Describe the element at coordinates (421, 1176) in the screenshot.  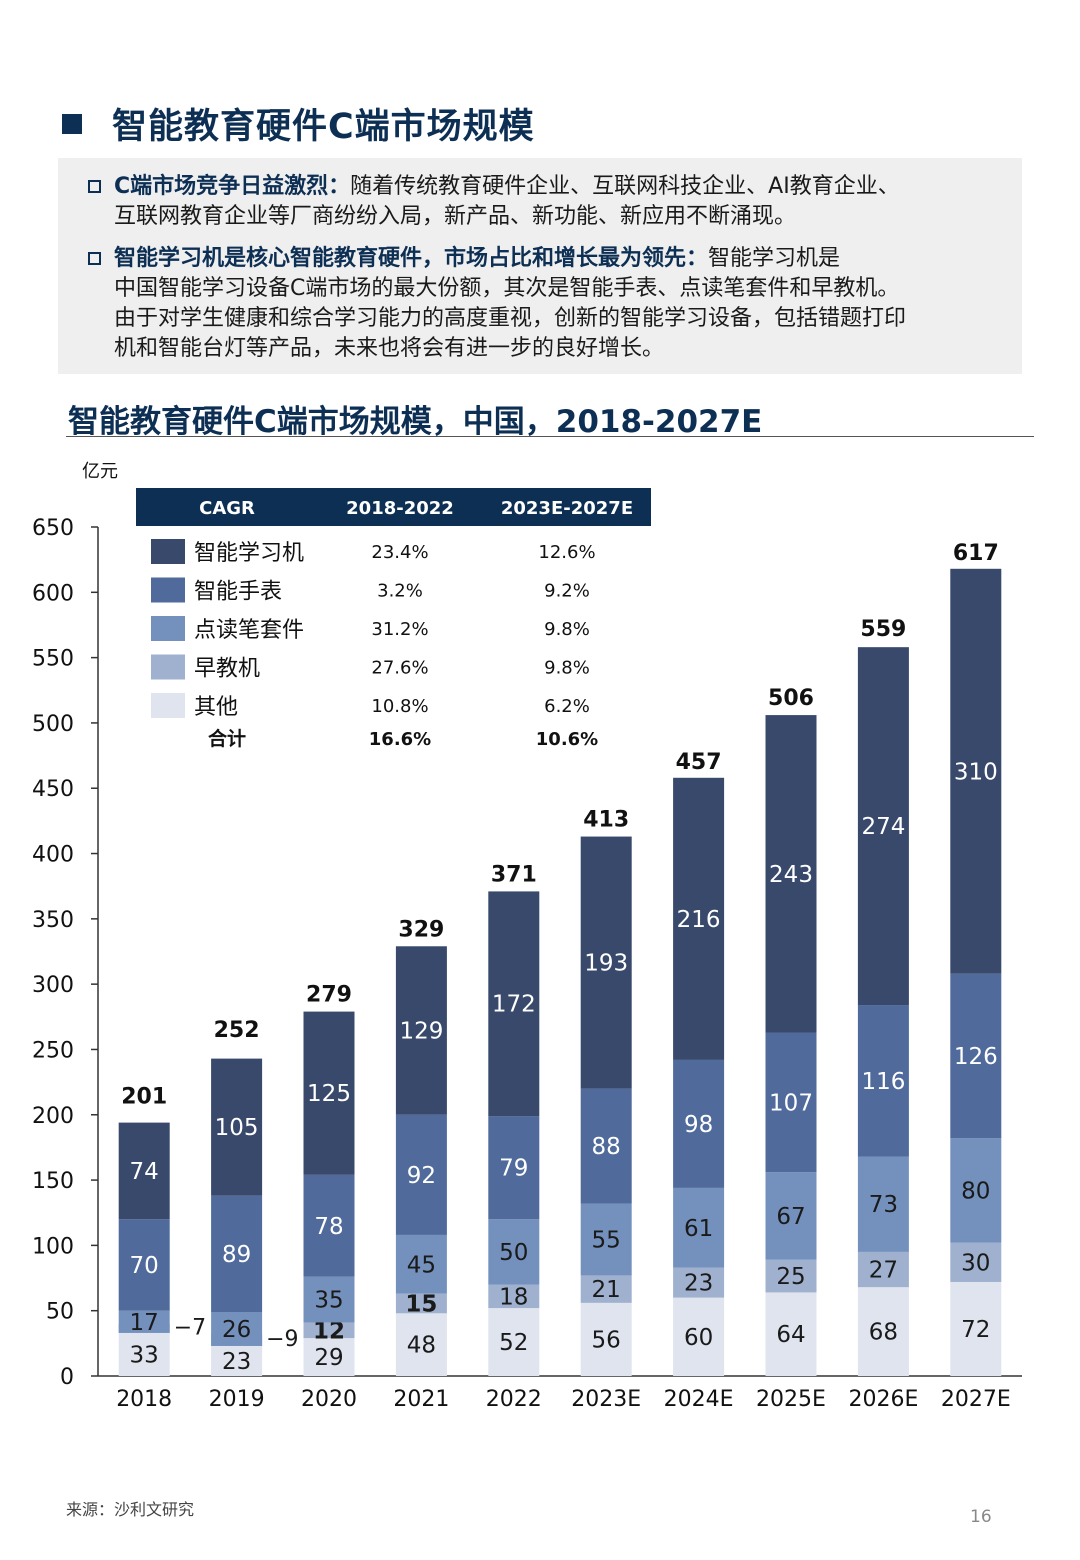
I see `data-label: 92` at that location.